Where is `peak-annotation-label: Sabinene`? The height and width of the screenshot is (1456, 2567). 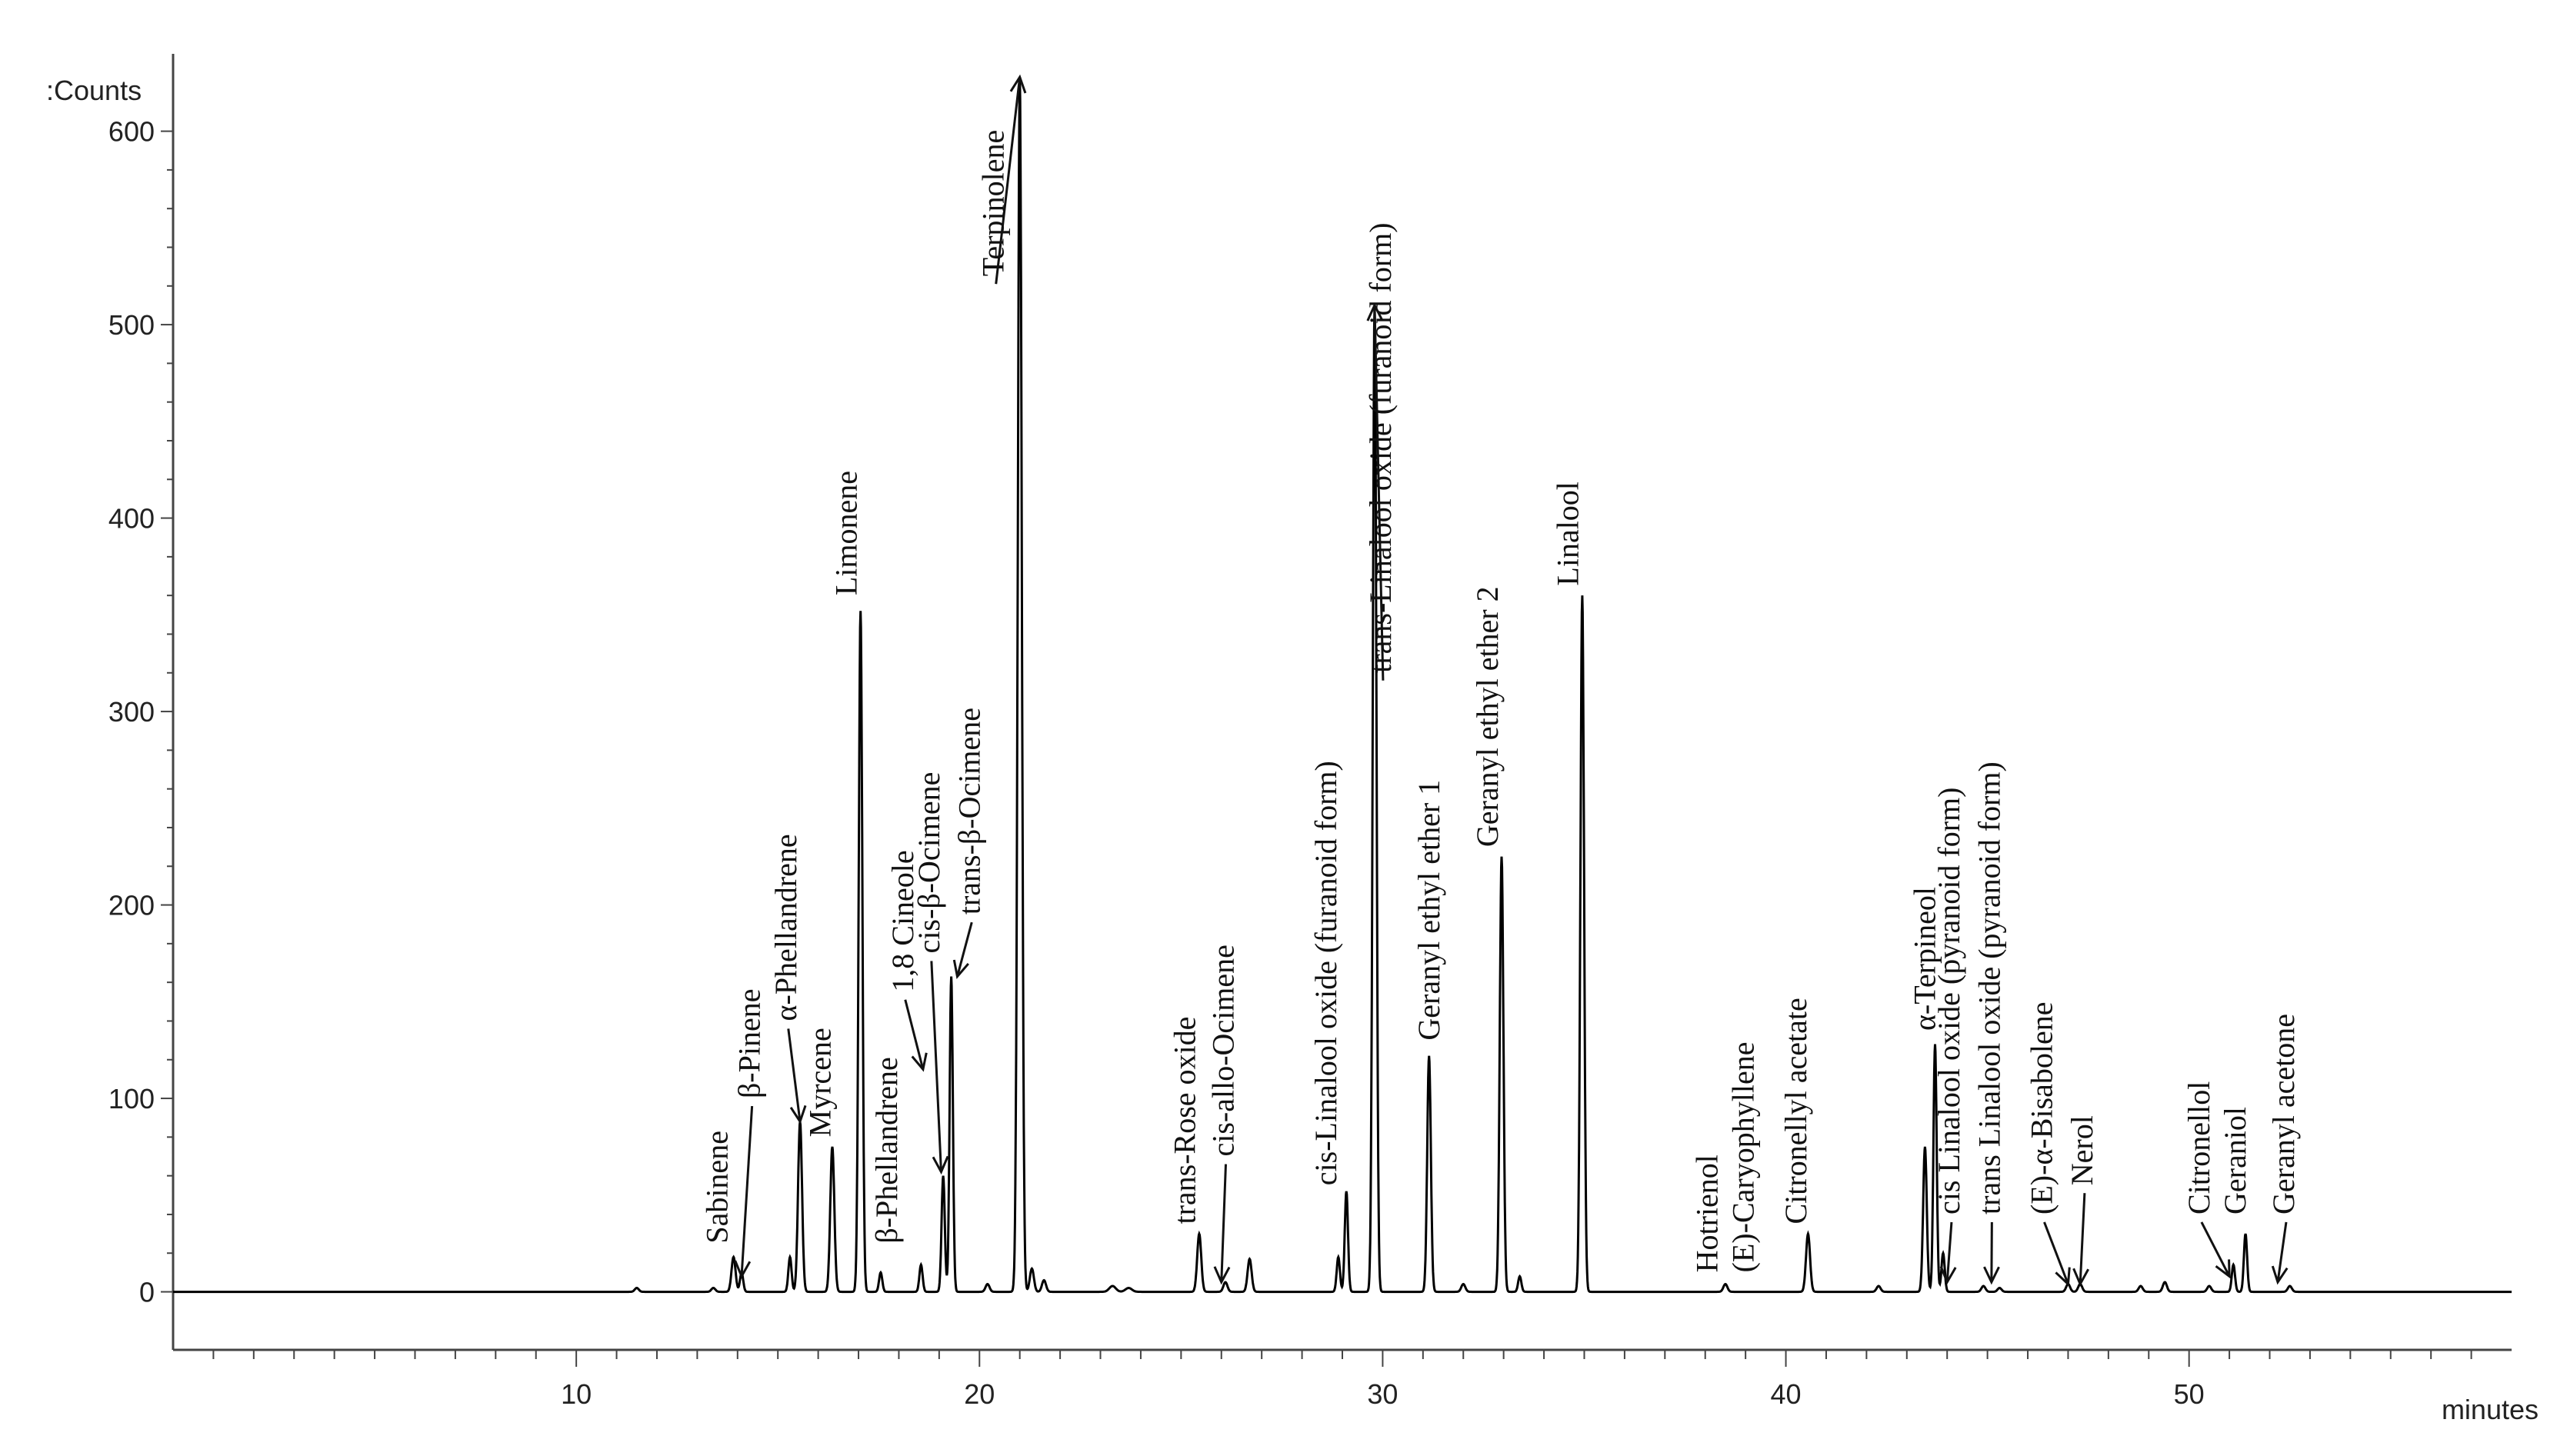
peak-annotation-label: Sabinene is located at coordinates (717, 1187).